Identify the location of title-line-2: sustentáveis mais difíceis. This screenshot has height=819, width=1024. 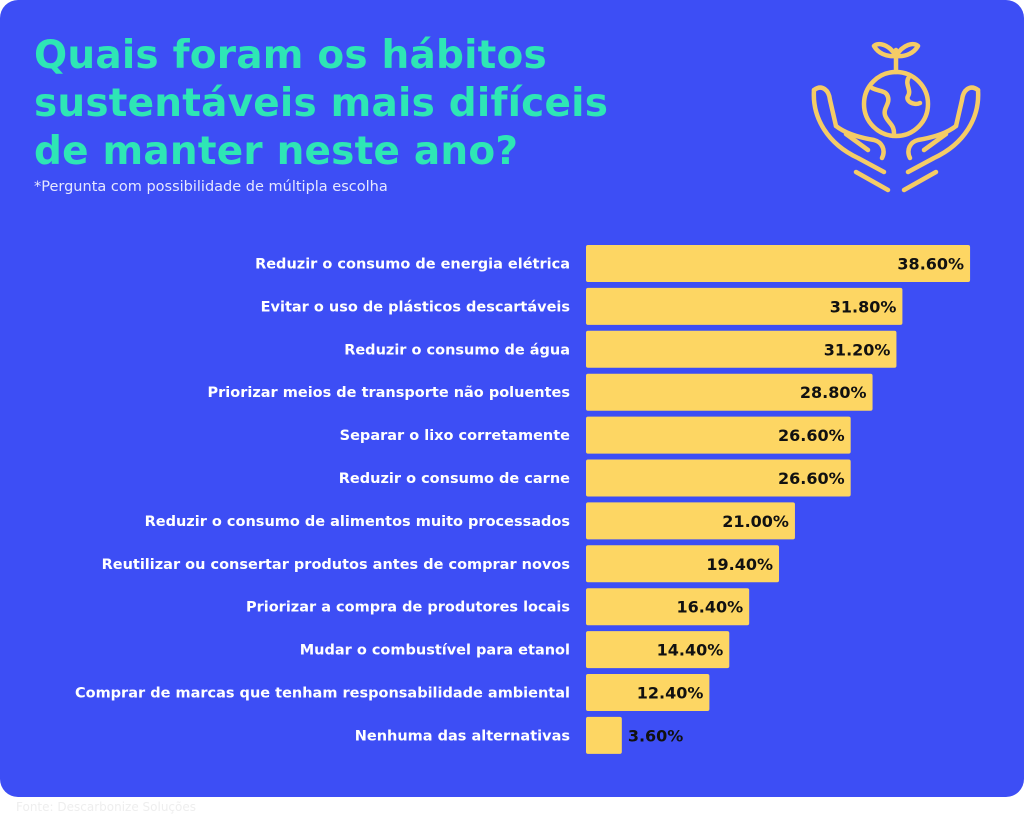
(321, 103).